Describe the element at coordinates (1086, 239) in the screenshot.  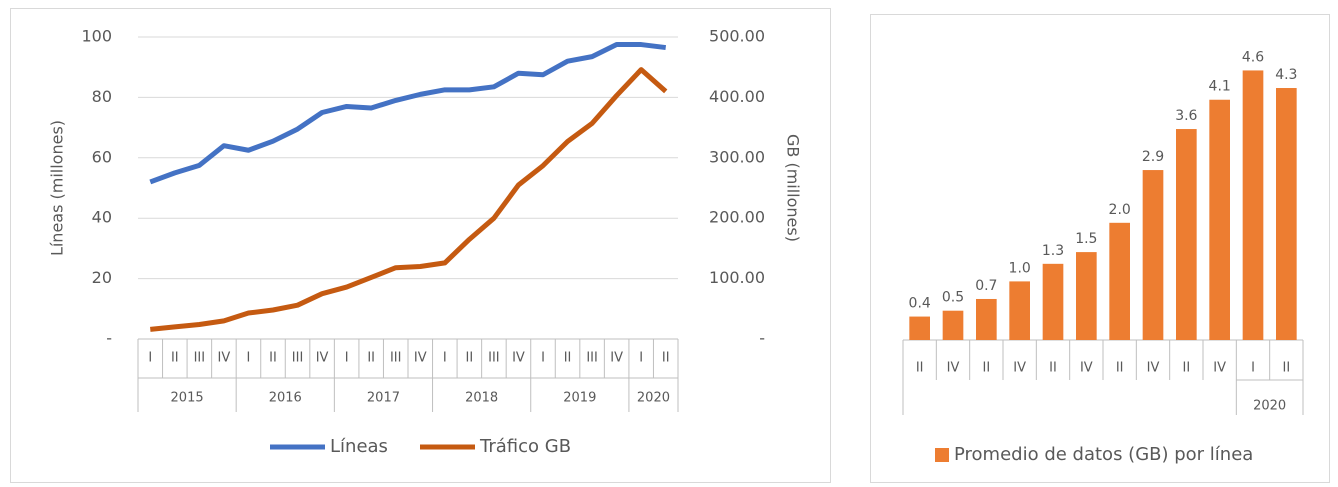
I see `data-label: 1.5` at that location.